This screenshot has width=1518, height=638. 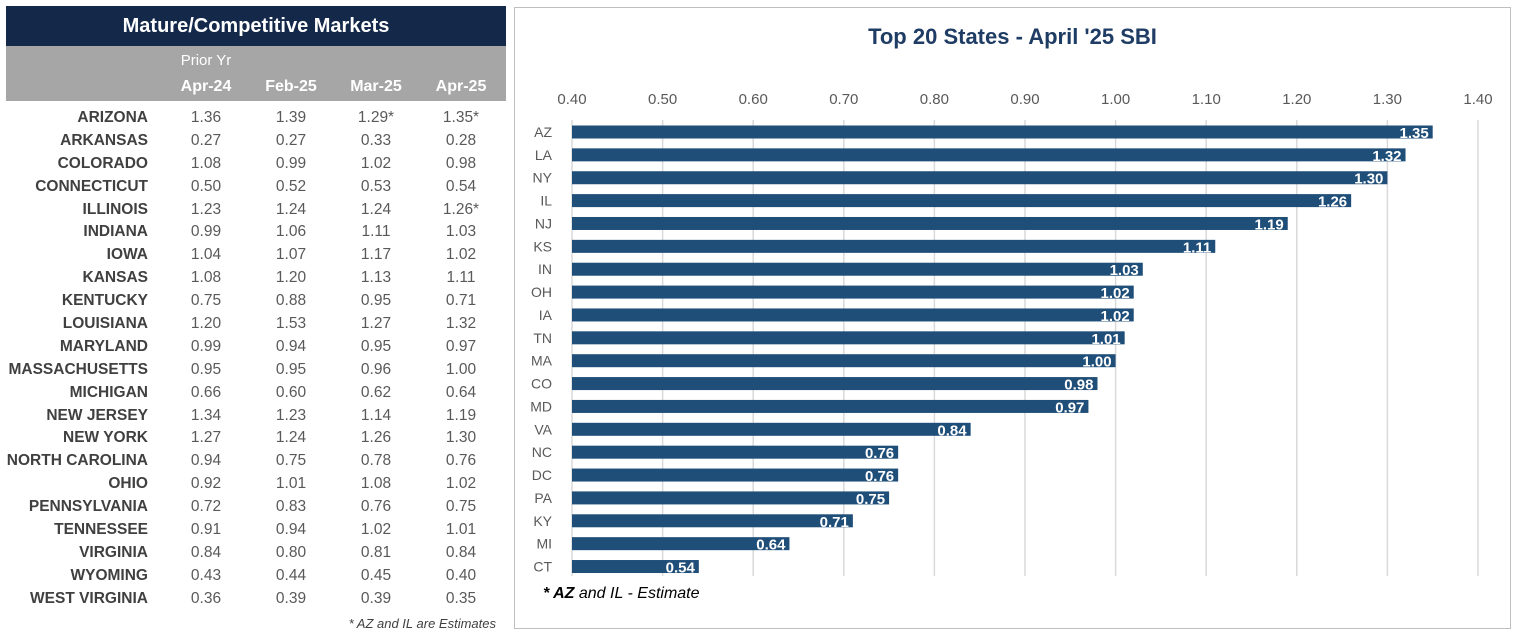 I want to click on state-name: PENNSYLVANIA, so click(x=88, y=507).